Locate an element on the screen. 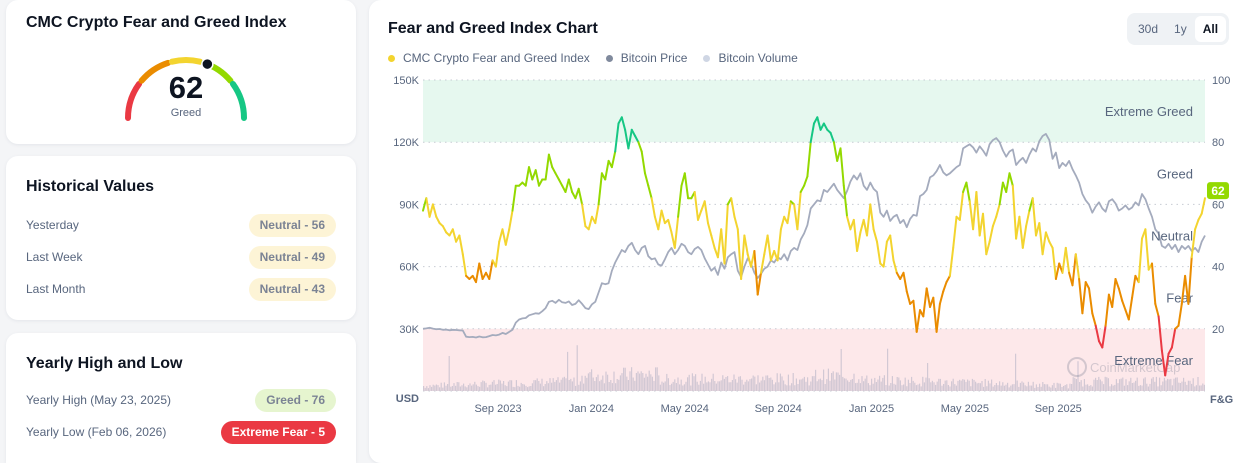 The image size is (1248, 463). range-tabs: 30d 1y All is located at coordinates (1178, 29).